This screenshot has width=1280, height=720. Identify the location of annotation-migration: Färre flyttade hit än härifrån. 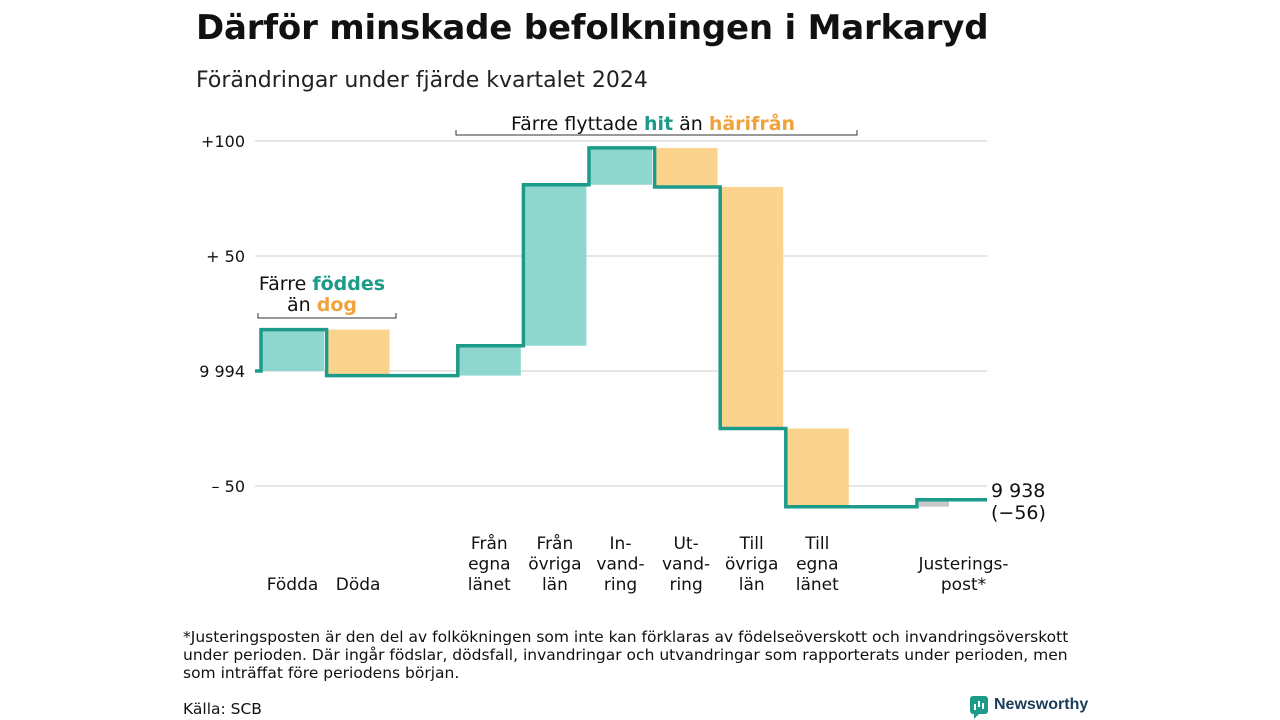
(656, 123).